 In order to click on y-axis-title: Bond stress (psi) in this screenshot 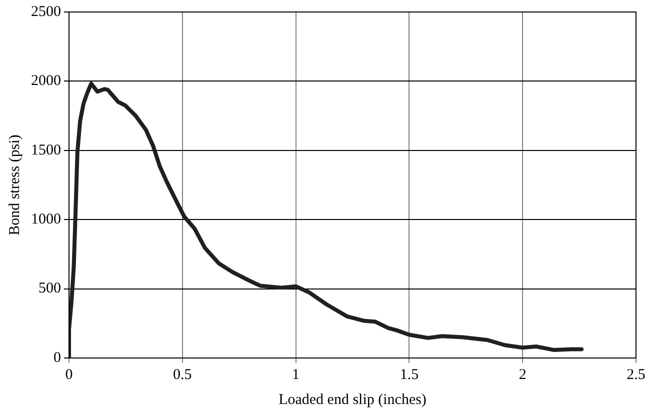, I will do `click(14, 185)`.